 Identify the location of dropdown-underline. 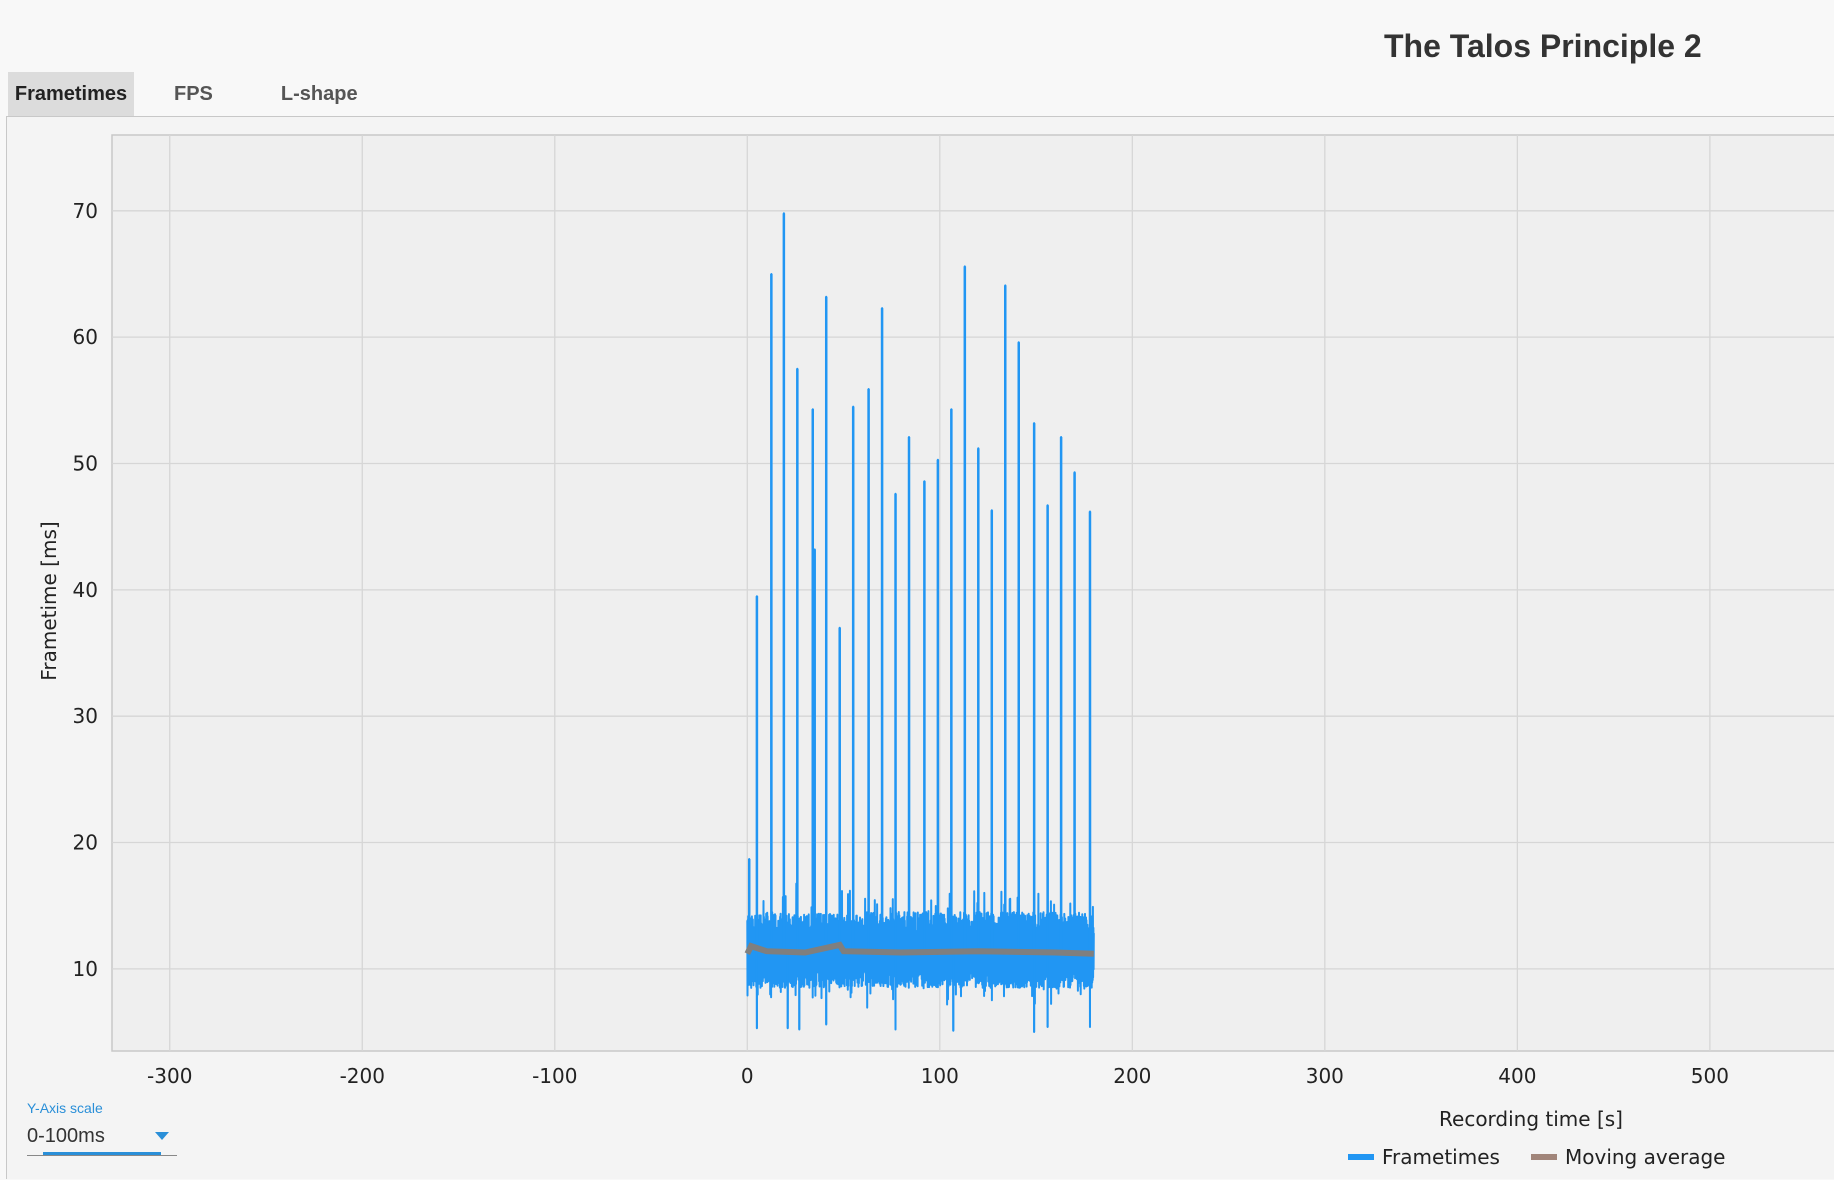
(102, 1155).